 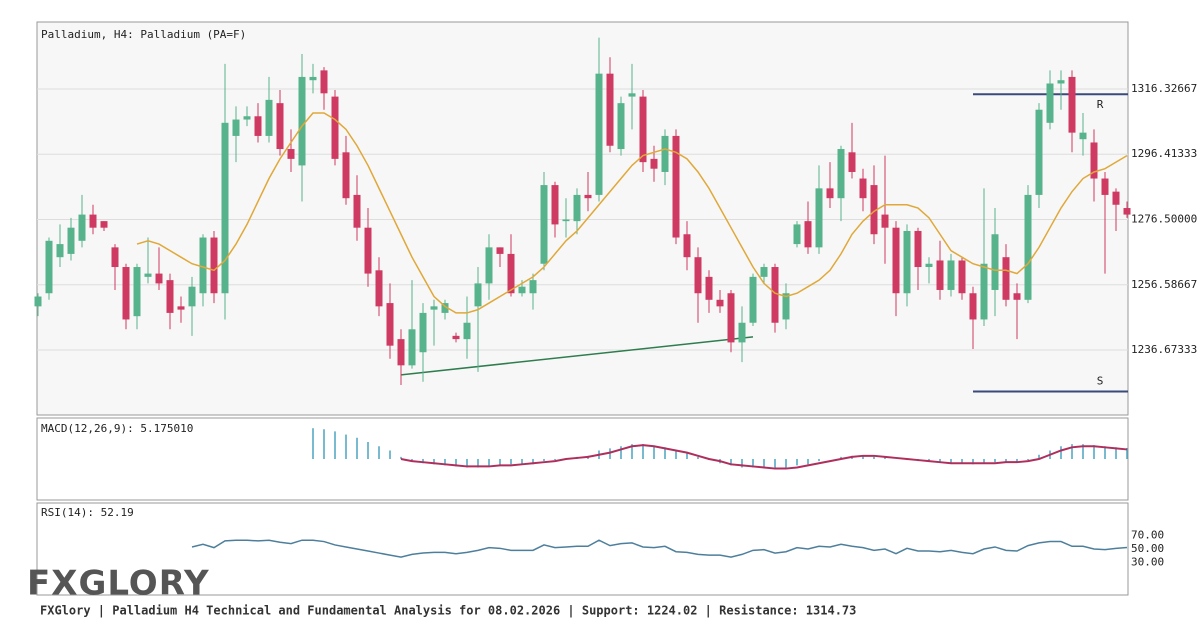 What do you see at coordinates (1100, 381) in the screenshot?
I see `level-label: S` at bounding box center [1100, 381].